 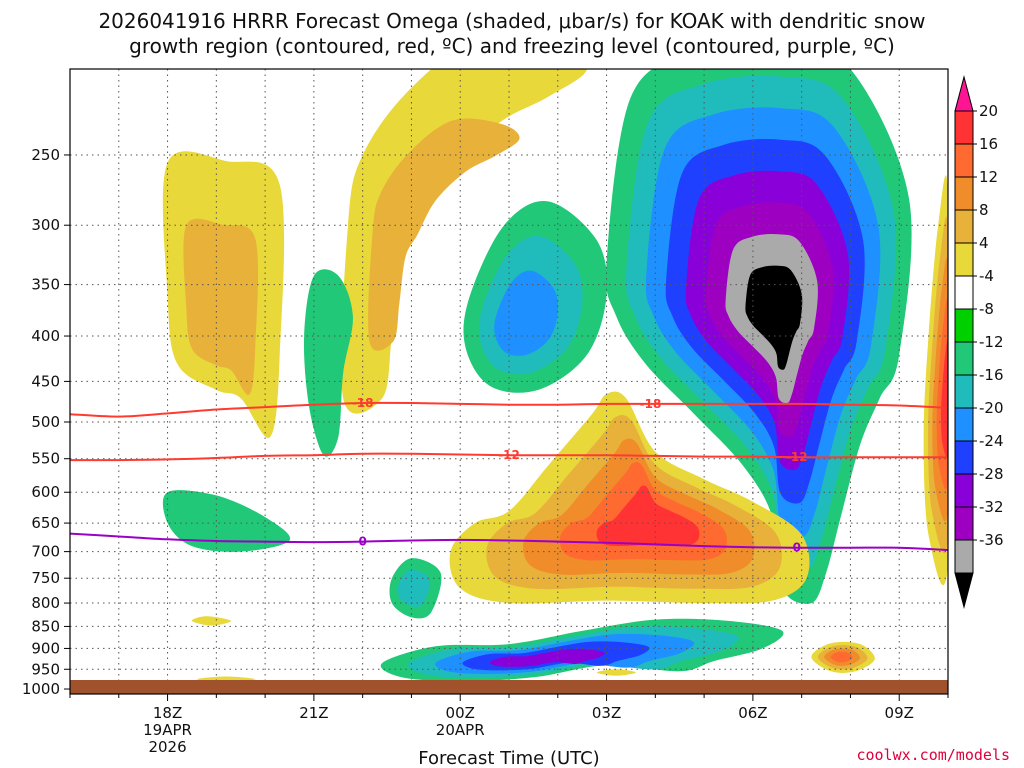 I want to click on y-tick-label-900: 900, so click(x=45, y=648).